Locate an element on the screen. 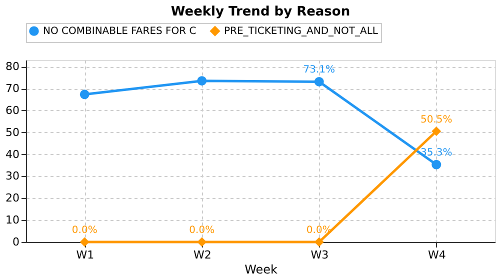 The image size is (500, 280). x-tick-label: W3 is located at coordinates (319, 255).